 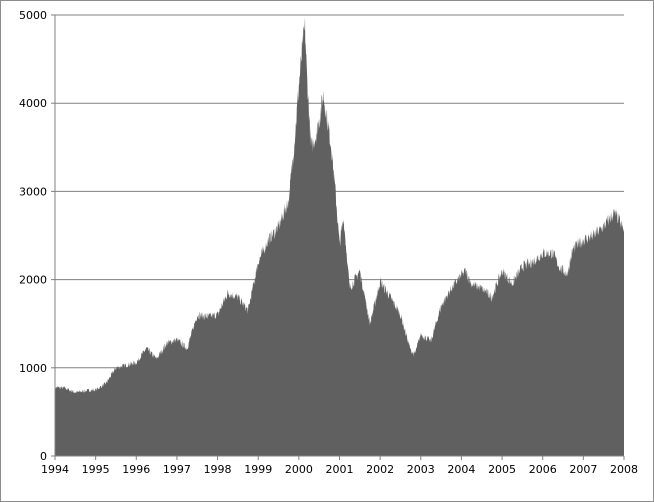 What do you see at coordinates (258, 469) in the screenshot?
I see `x-tick-label: 1999` at bounding box center [258, 469].